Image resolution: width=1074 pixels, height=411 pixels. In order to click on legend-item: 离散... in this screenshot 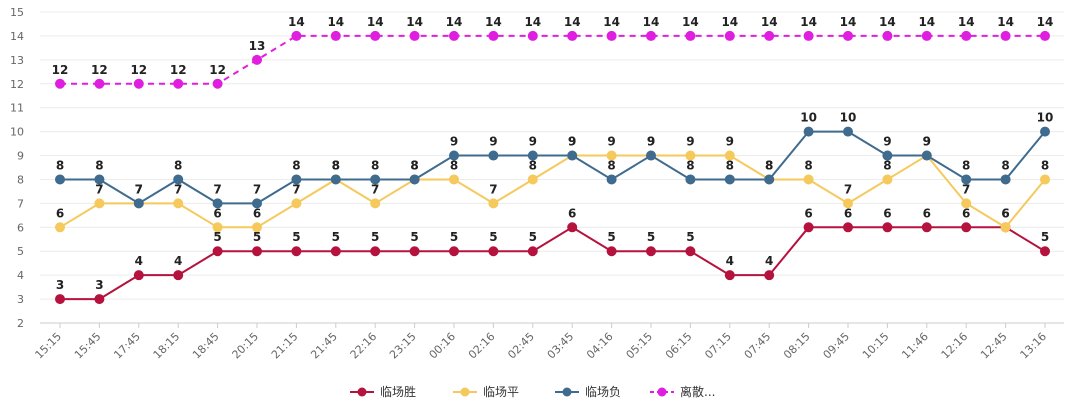, I will do `click(682, 391)`.